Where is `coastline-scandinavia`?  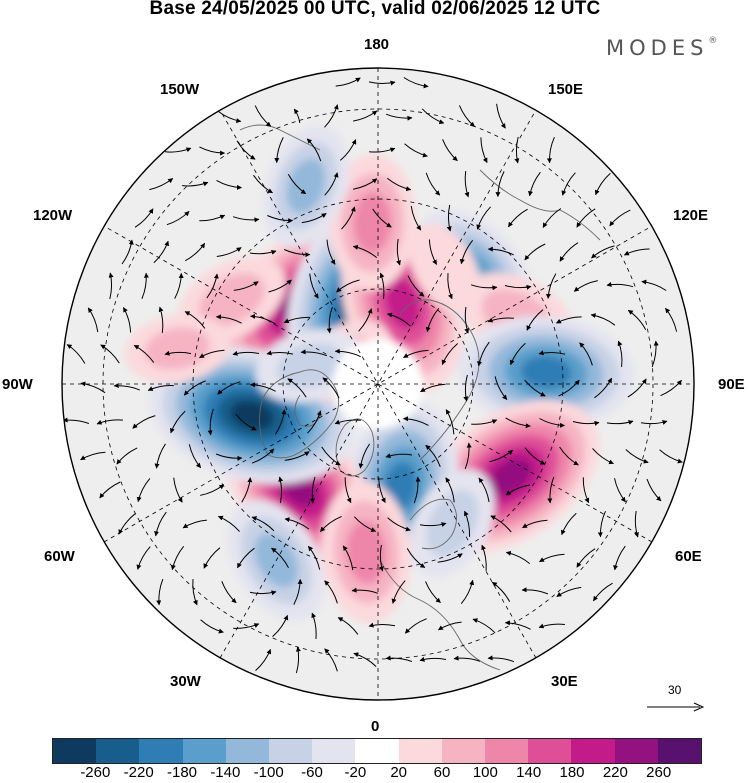
coastline-scandinavia is located at coordinates (433, 524).